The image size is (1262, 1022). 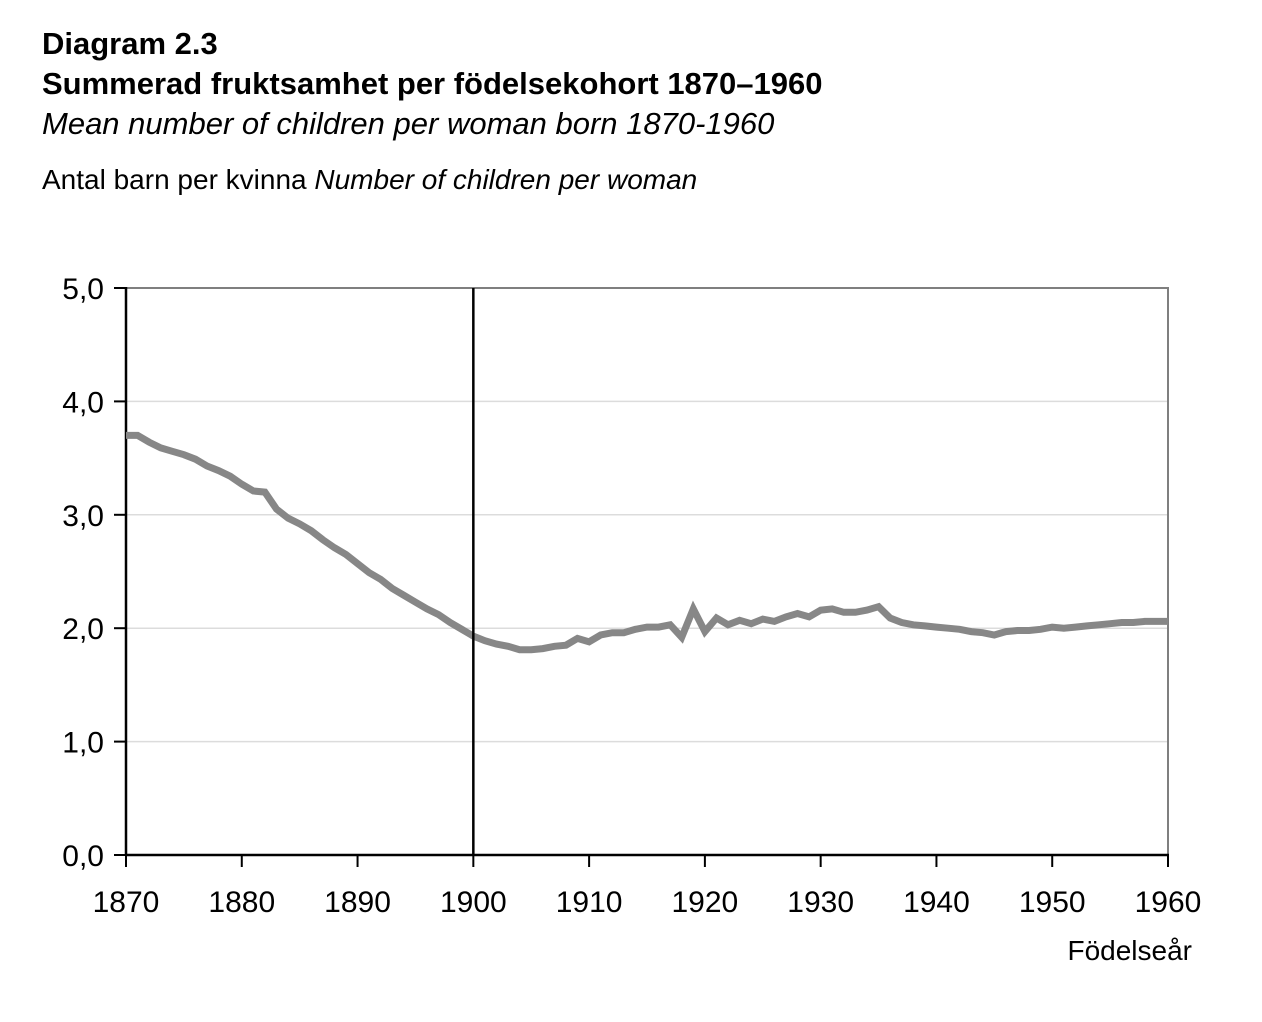 What do you see at coordinates (83, 402) in the screenshot?
I see `y-tick-label: 4,0` at bounding box center [83, 402].